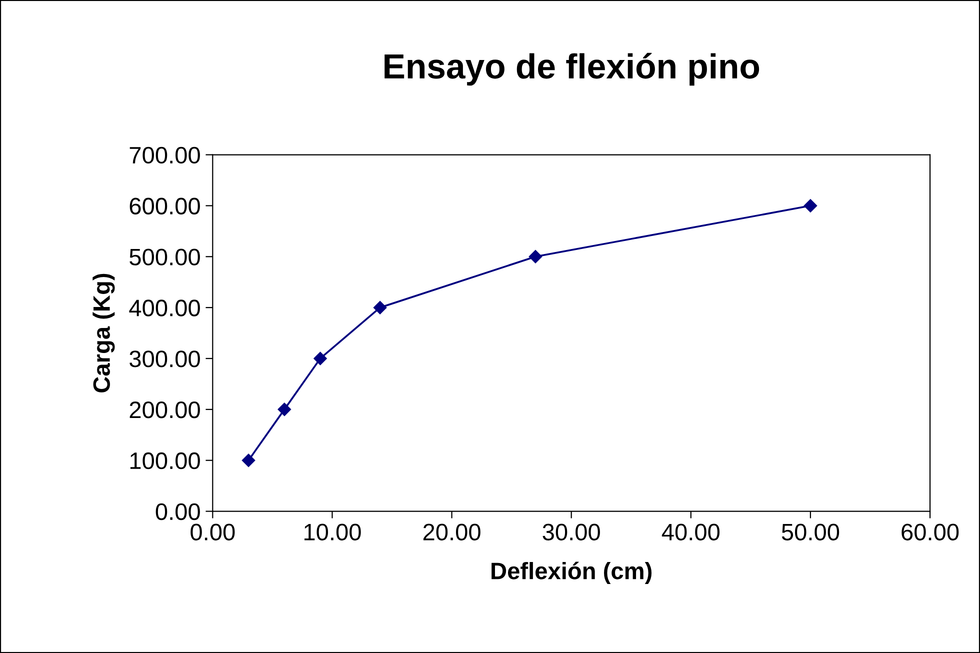  Describe the element at coordinates (165, 257) in the screenshot. I see `y-tick-label: 500.00` at that location.